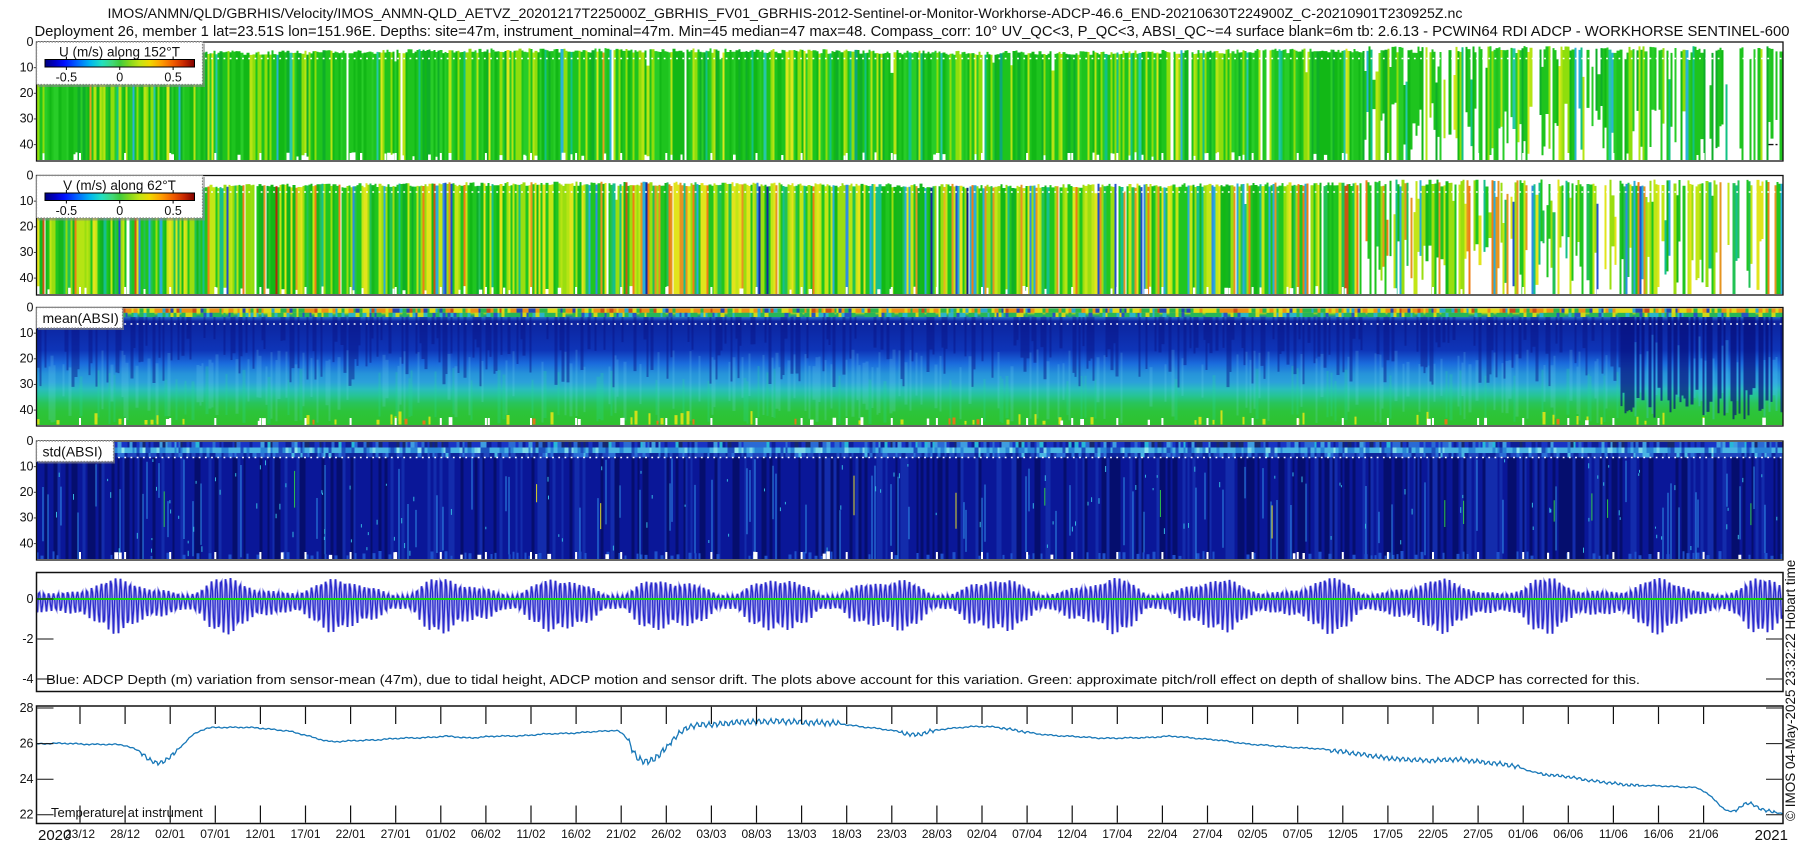  Describe the element at coordinates (54, 835) in the screenshot. I see `svg-text: 2020` at that location.